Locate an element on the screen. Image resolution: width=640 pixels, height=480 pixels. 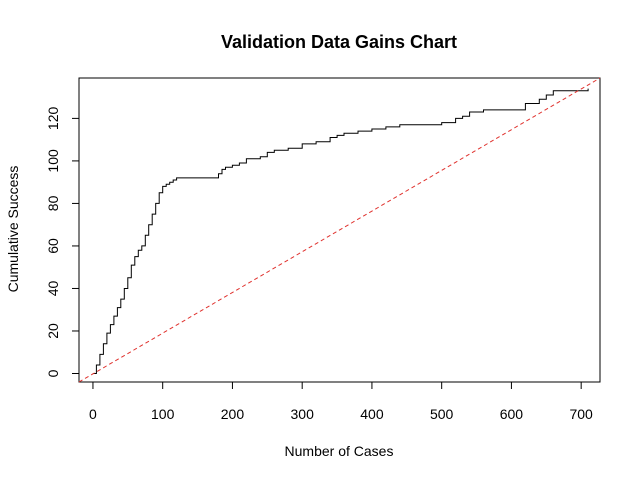
x-tick-label: 500 is located at coordinates (442, 414).